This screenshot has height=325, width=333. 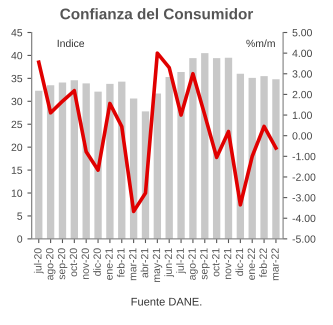 I want to click on y2-axis-title: %m/m, so click(x=260, y=43).